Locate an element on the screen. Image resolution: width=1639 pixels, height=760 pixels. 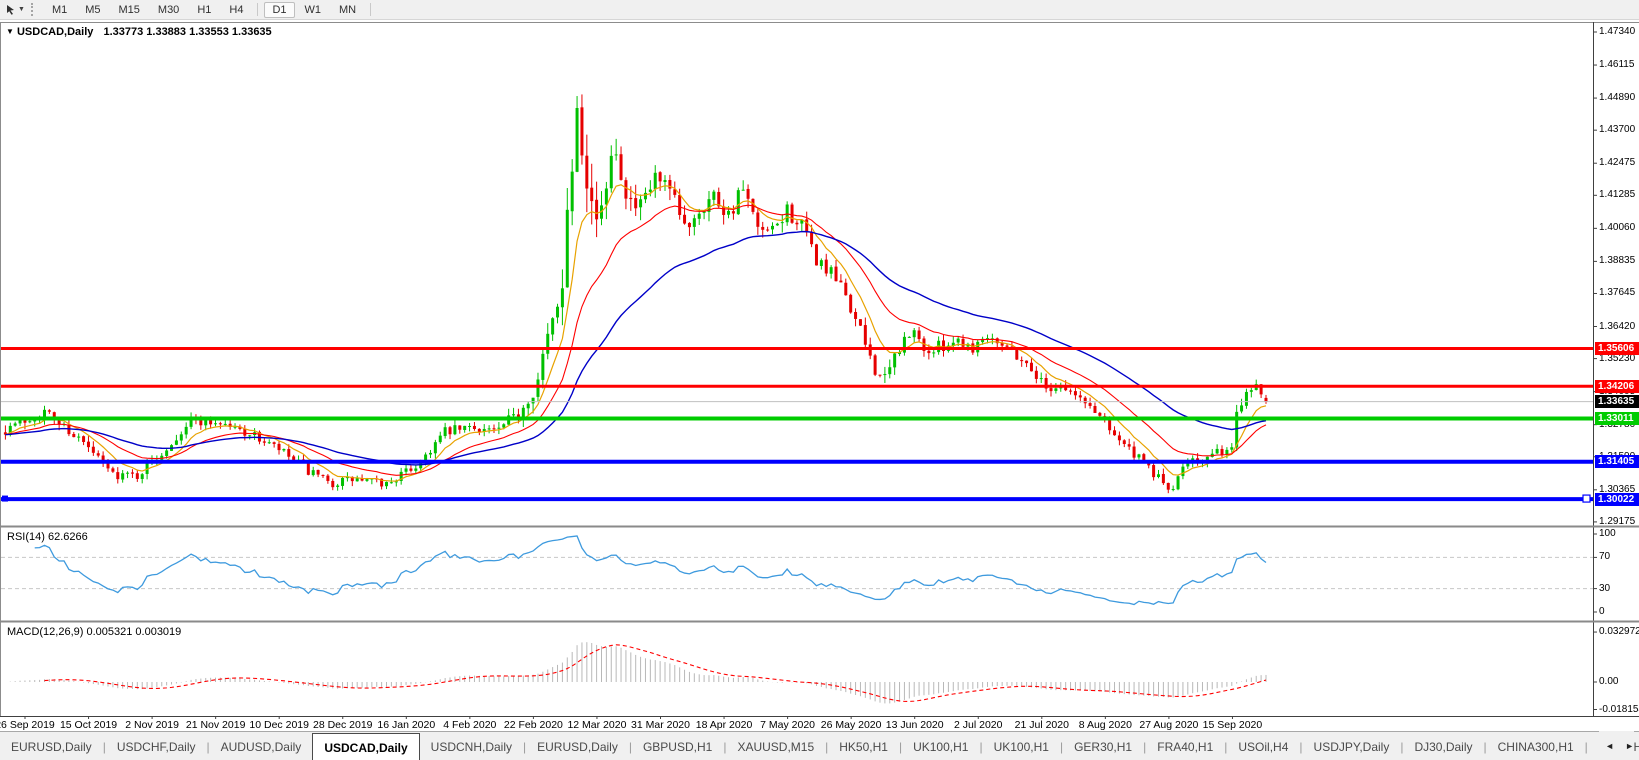
timeframe-button-m30: M30 is located at coordinates (168, 9).